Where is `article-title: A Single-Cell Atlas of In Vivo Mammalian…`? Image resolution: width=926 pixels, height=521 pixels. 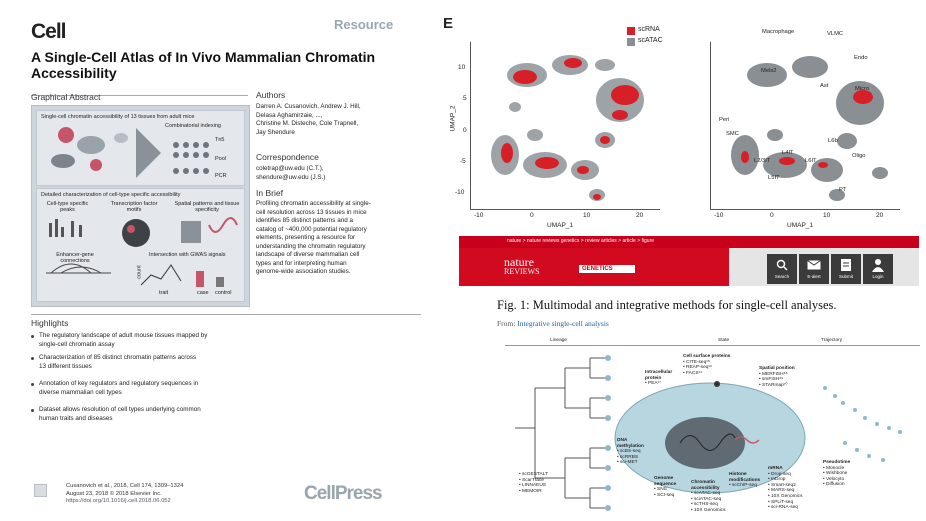
article-title: A Single-Cell Atlas of In Vivo Mammalian… is located at coordinates (211, 65).